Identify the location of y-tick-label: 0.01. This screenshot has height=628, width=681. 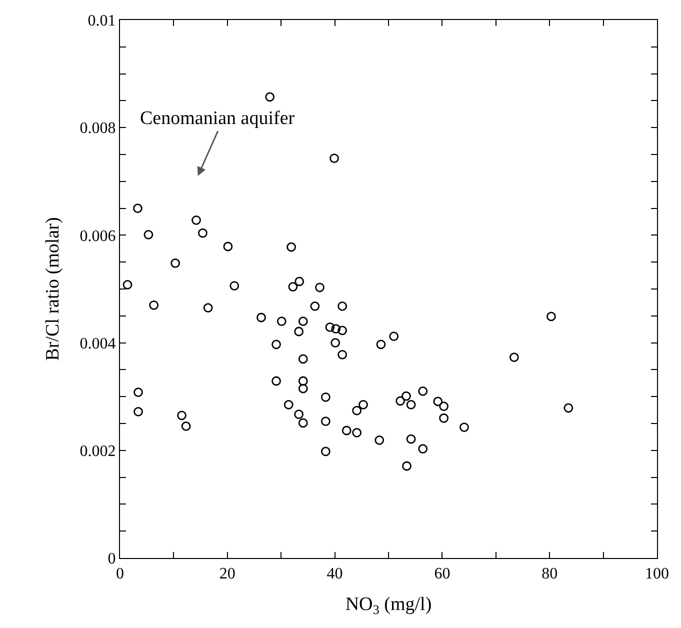
(102, 21).